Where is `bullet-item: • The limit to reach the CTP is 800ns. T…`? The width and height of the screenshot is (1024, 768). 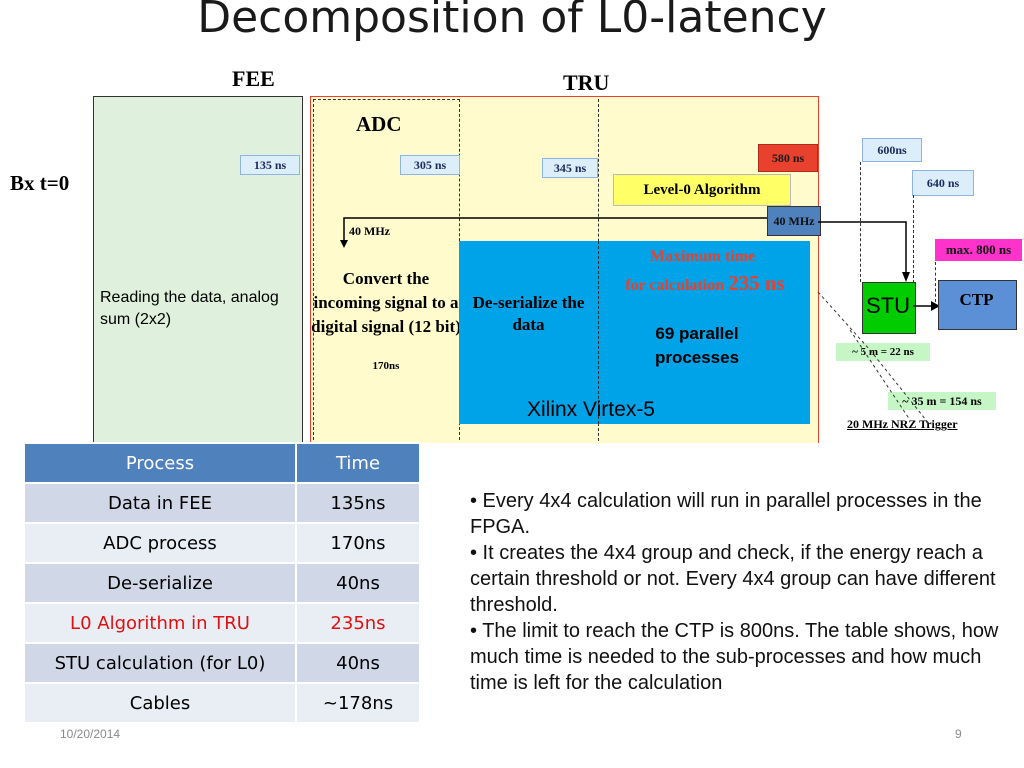
bullet-item: • The limit to reach the CTP is 800ns. T… is located at coordinates (734, 657).